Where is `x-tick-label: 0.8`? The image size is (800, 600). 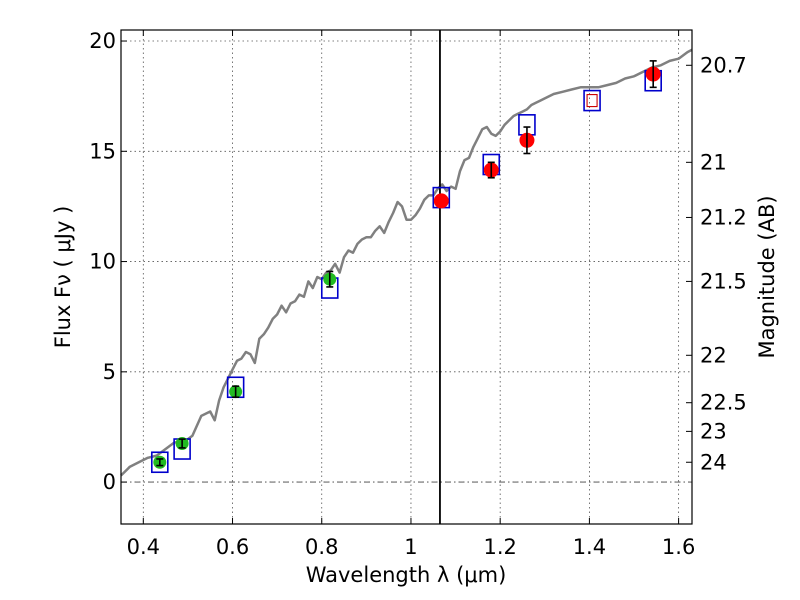
x-tick-label: 0.8 is located at coordinates (321, 547).